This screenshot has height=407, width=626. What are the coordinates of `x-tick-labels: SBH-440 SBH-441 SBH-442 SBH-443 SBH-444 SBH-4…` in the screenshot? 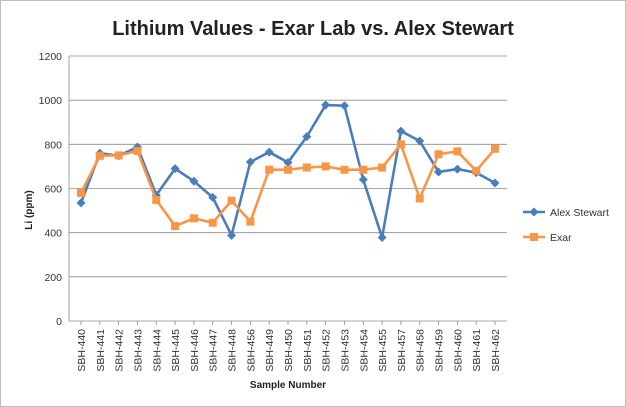 It's located at (289, 346).